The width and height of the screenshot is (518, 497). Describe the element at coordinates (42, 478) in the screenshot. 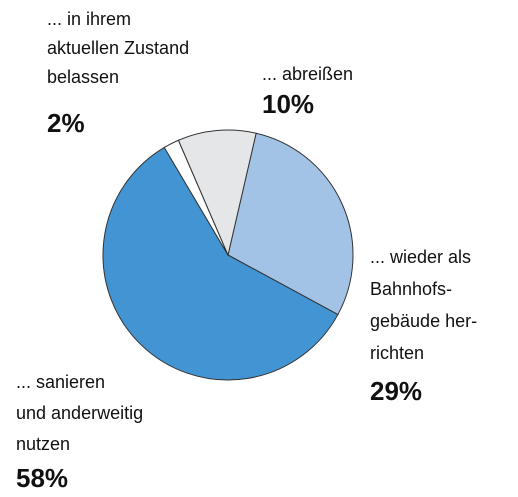

I see `value-label: 58%` at that location.